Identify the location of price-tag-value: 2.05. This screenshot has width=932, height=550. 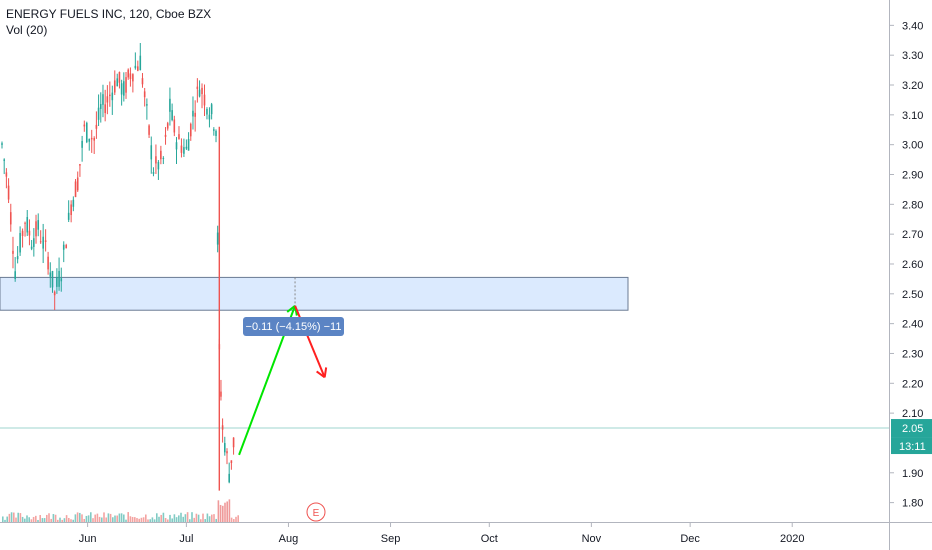
(912, 429).